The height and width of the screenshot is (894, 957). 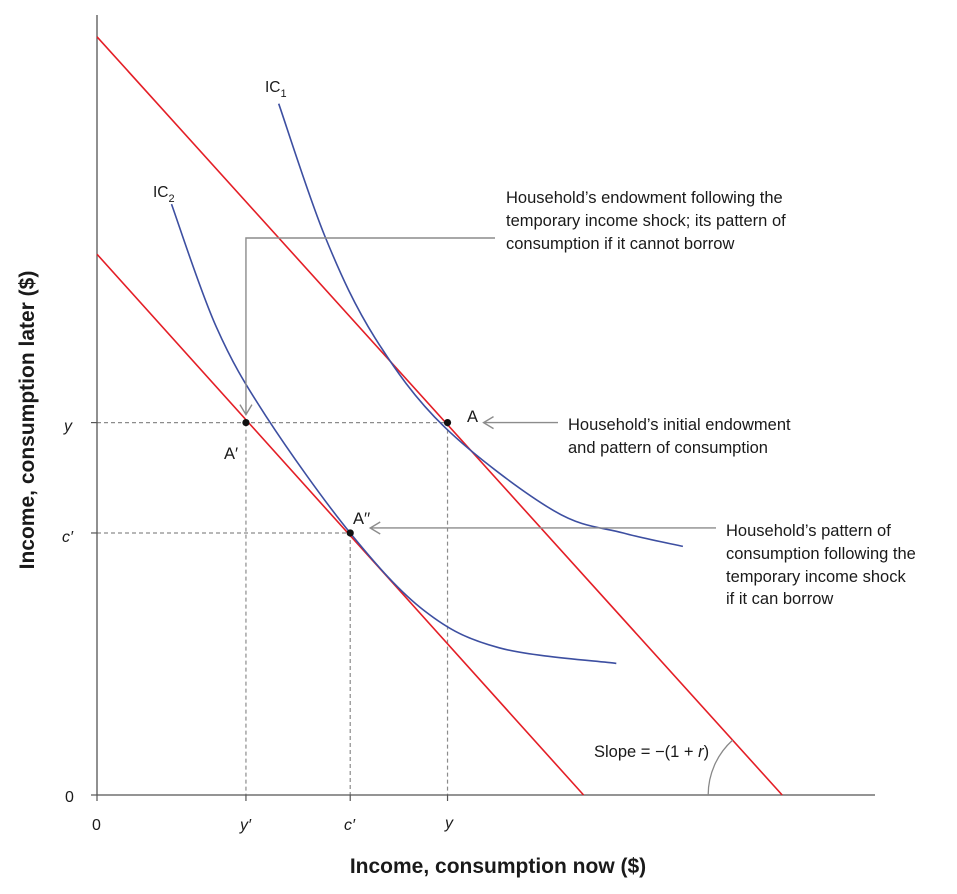 What do you see at coordinates (651, 752) in the screenshot?
I see `slope-label: Slope = −(1 + r)` at bounding box center [651, 752].